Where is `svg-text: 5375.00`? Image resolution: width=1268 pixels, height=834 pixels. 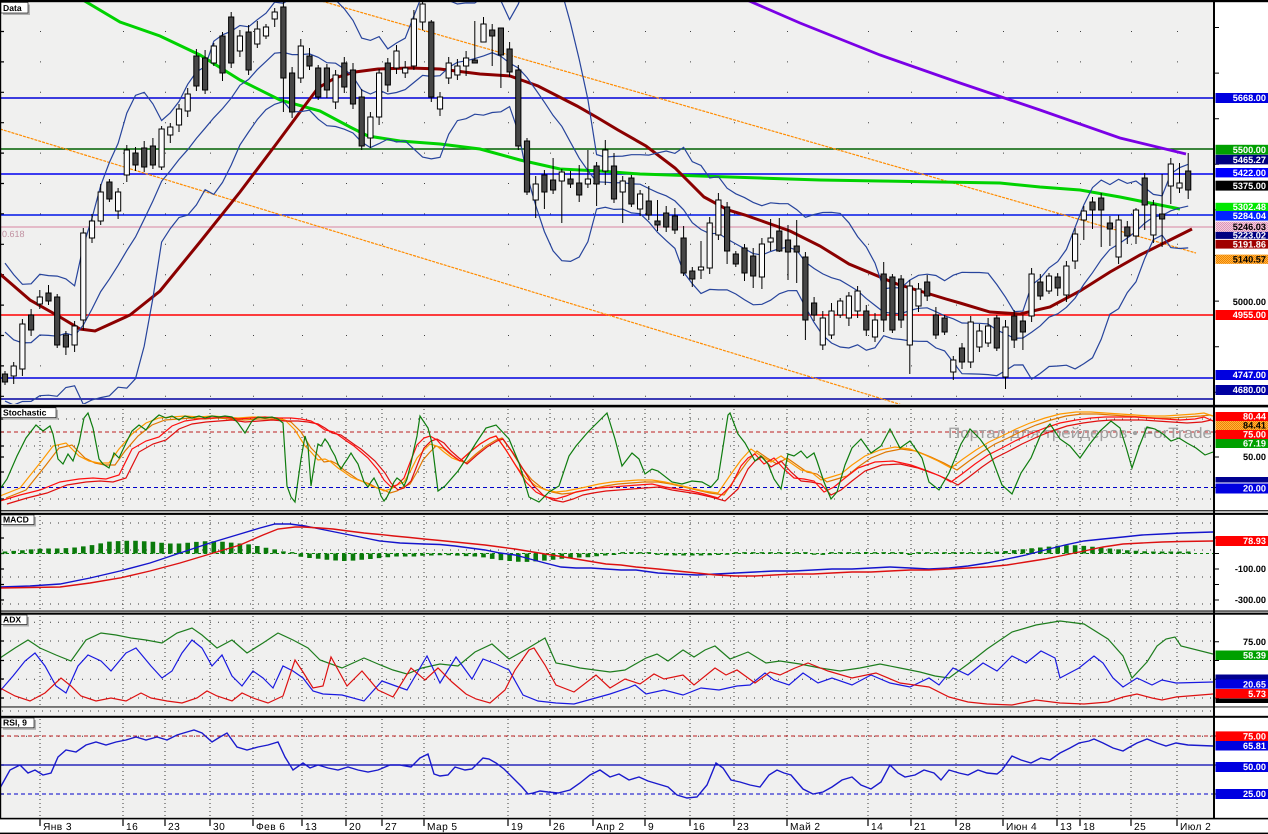
svg-text: 5375.00 is located at coordinates (1249, 186).